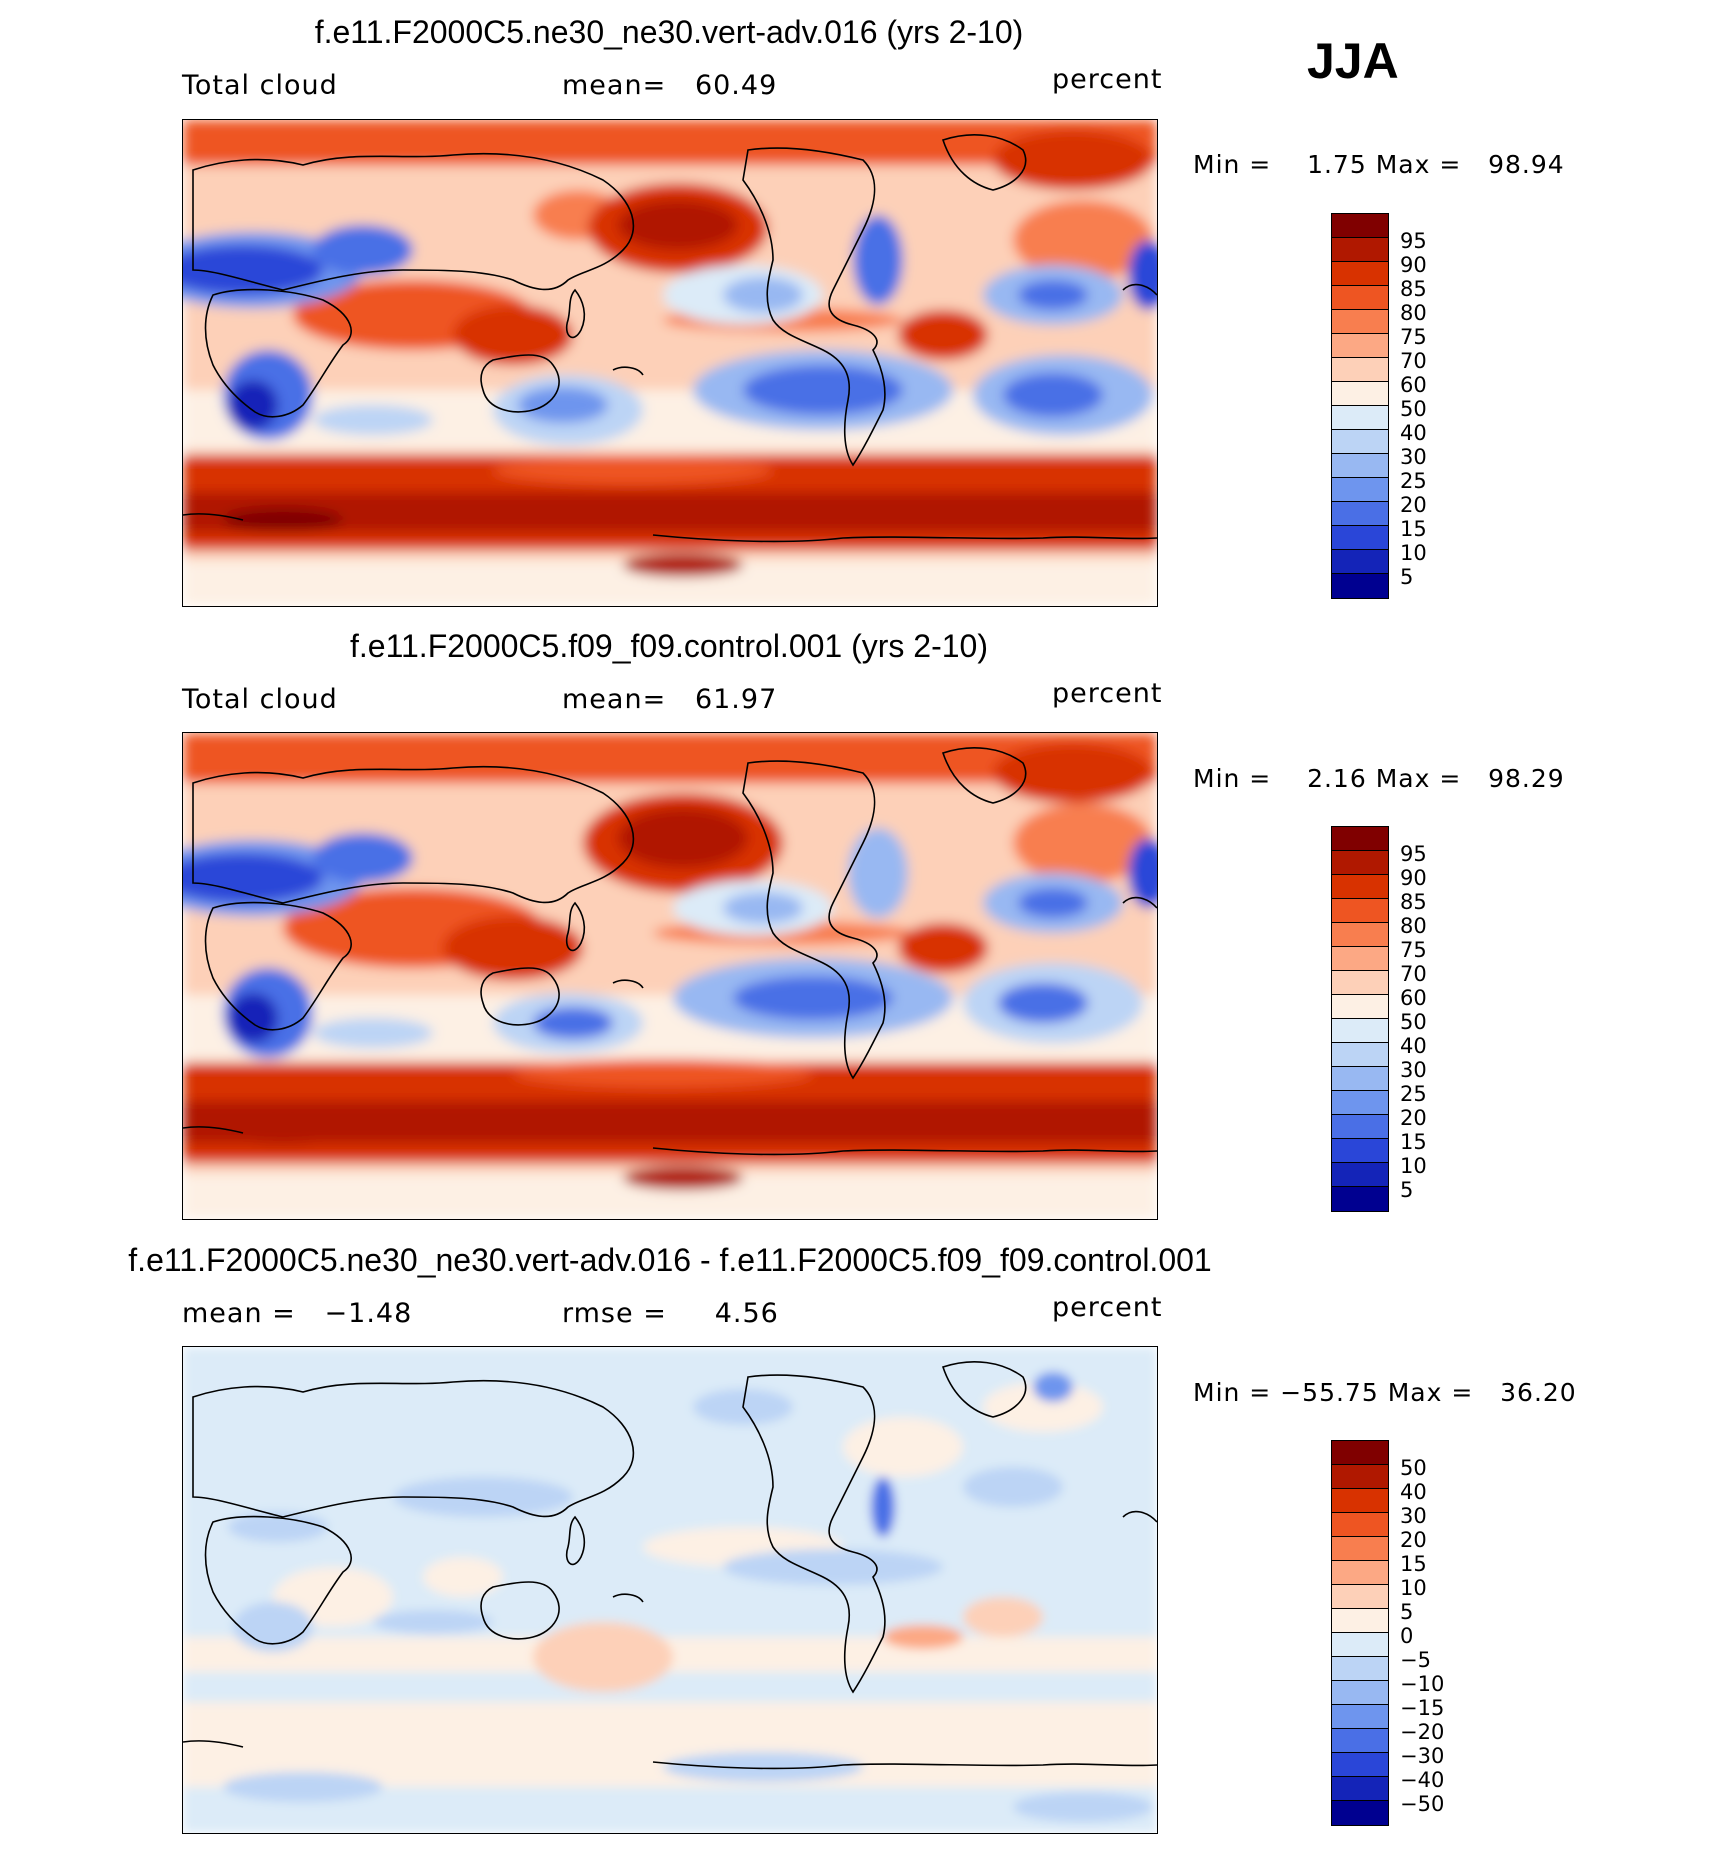 The image size is (1710, 1869). What do you see at coordinates (1413, 409) in the screenshot?
I see `colorbar-tick-label: 50` at bounding box center [1413, 409].